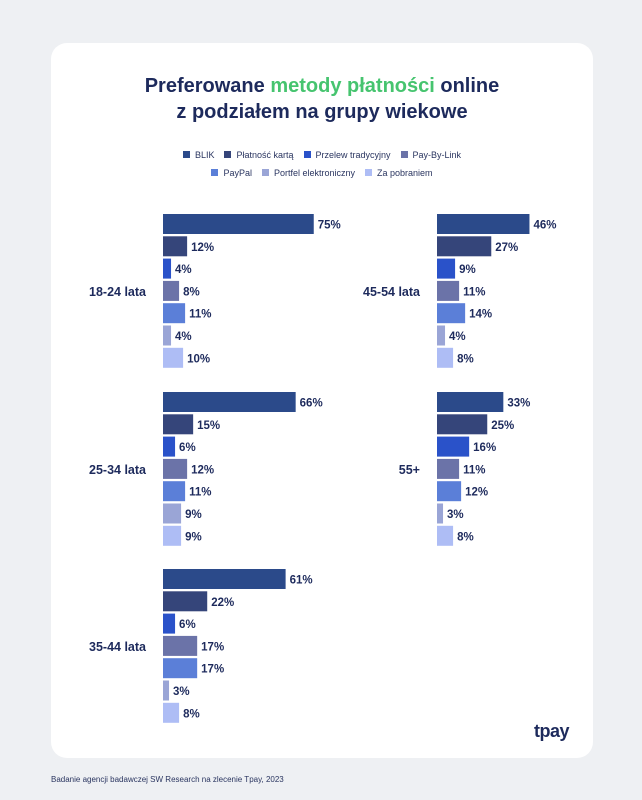 This screenshot has height=800, width=642. I want to click on legend-item: Pay-By-Link, so click(431, 154).